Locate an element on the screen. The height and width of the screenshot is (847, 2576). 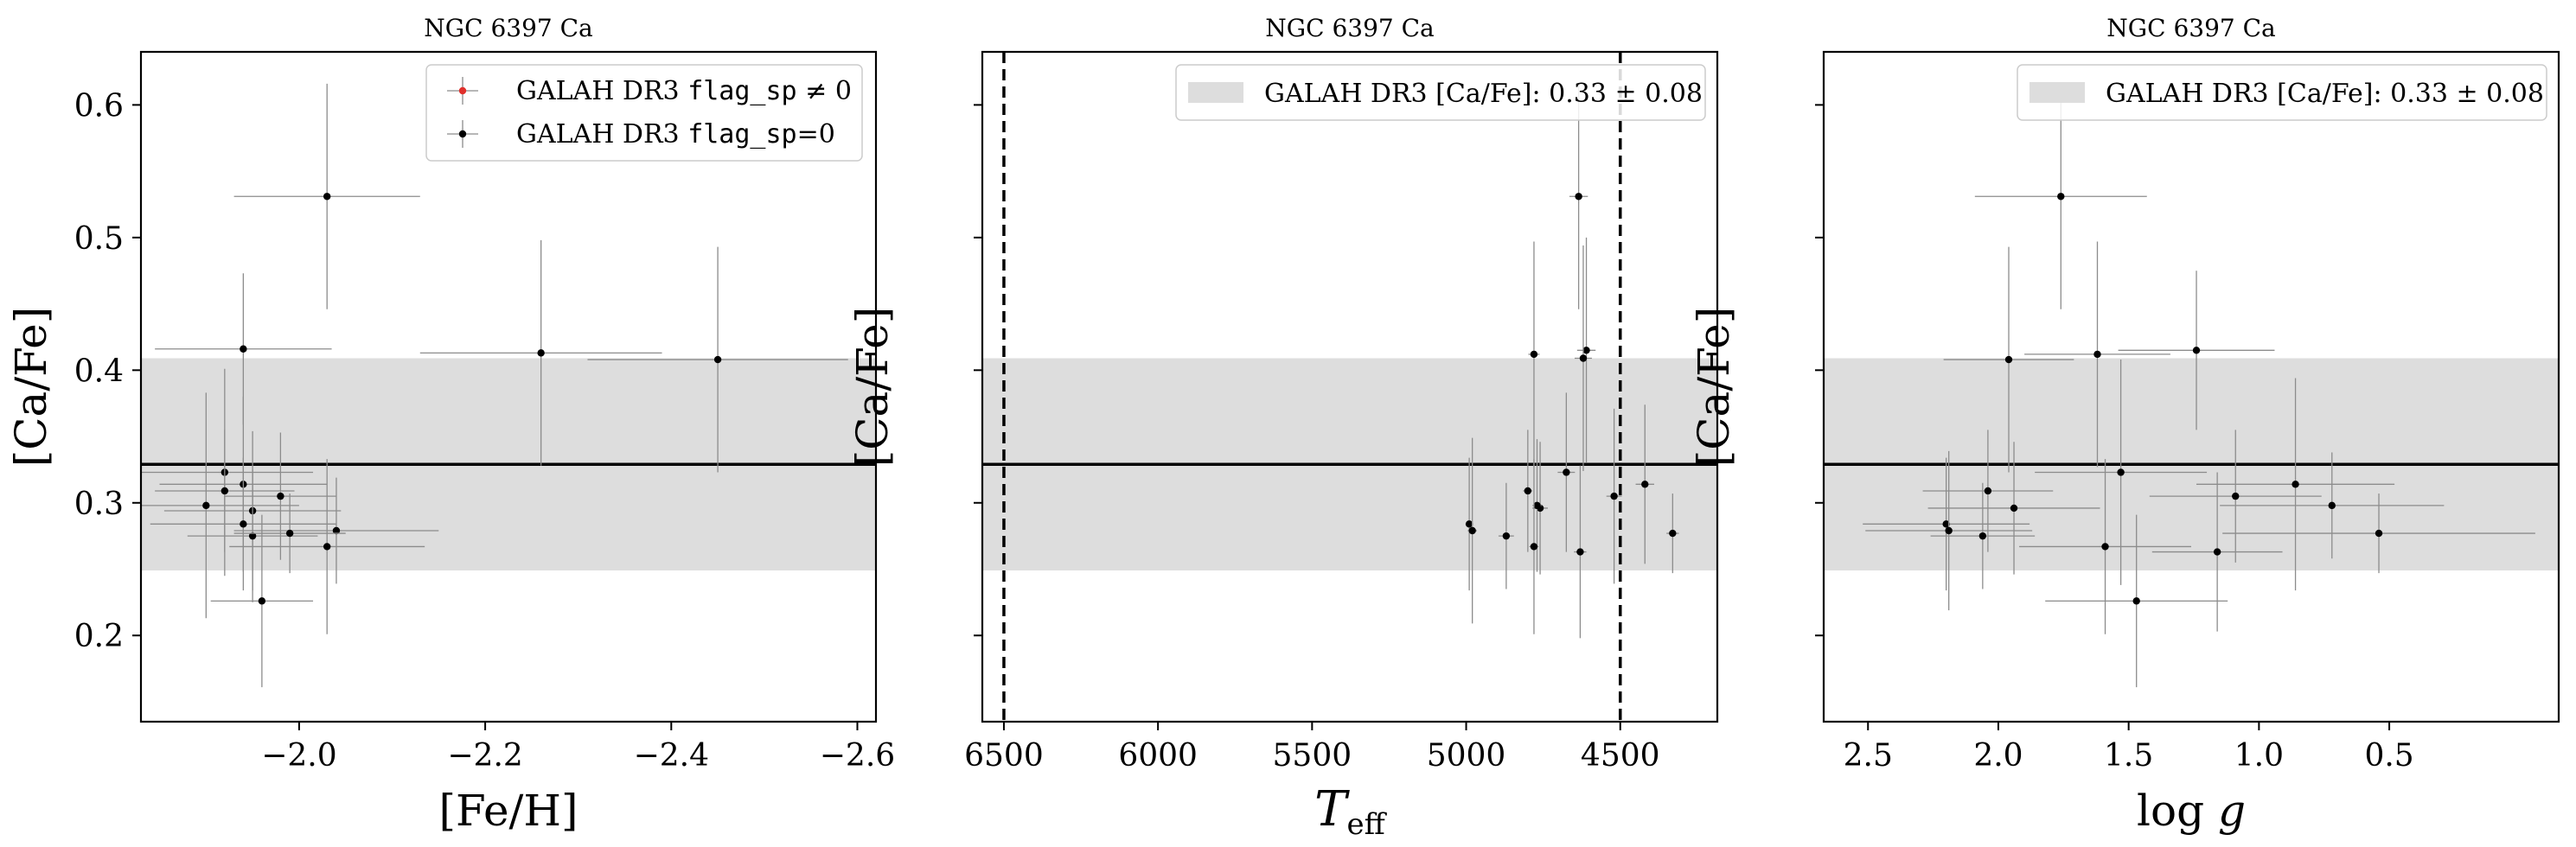
y-tick-label: 0.4 is located at coordinates (99, 371).